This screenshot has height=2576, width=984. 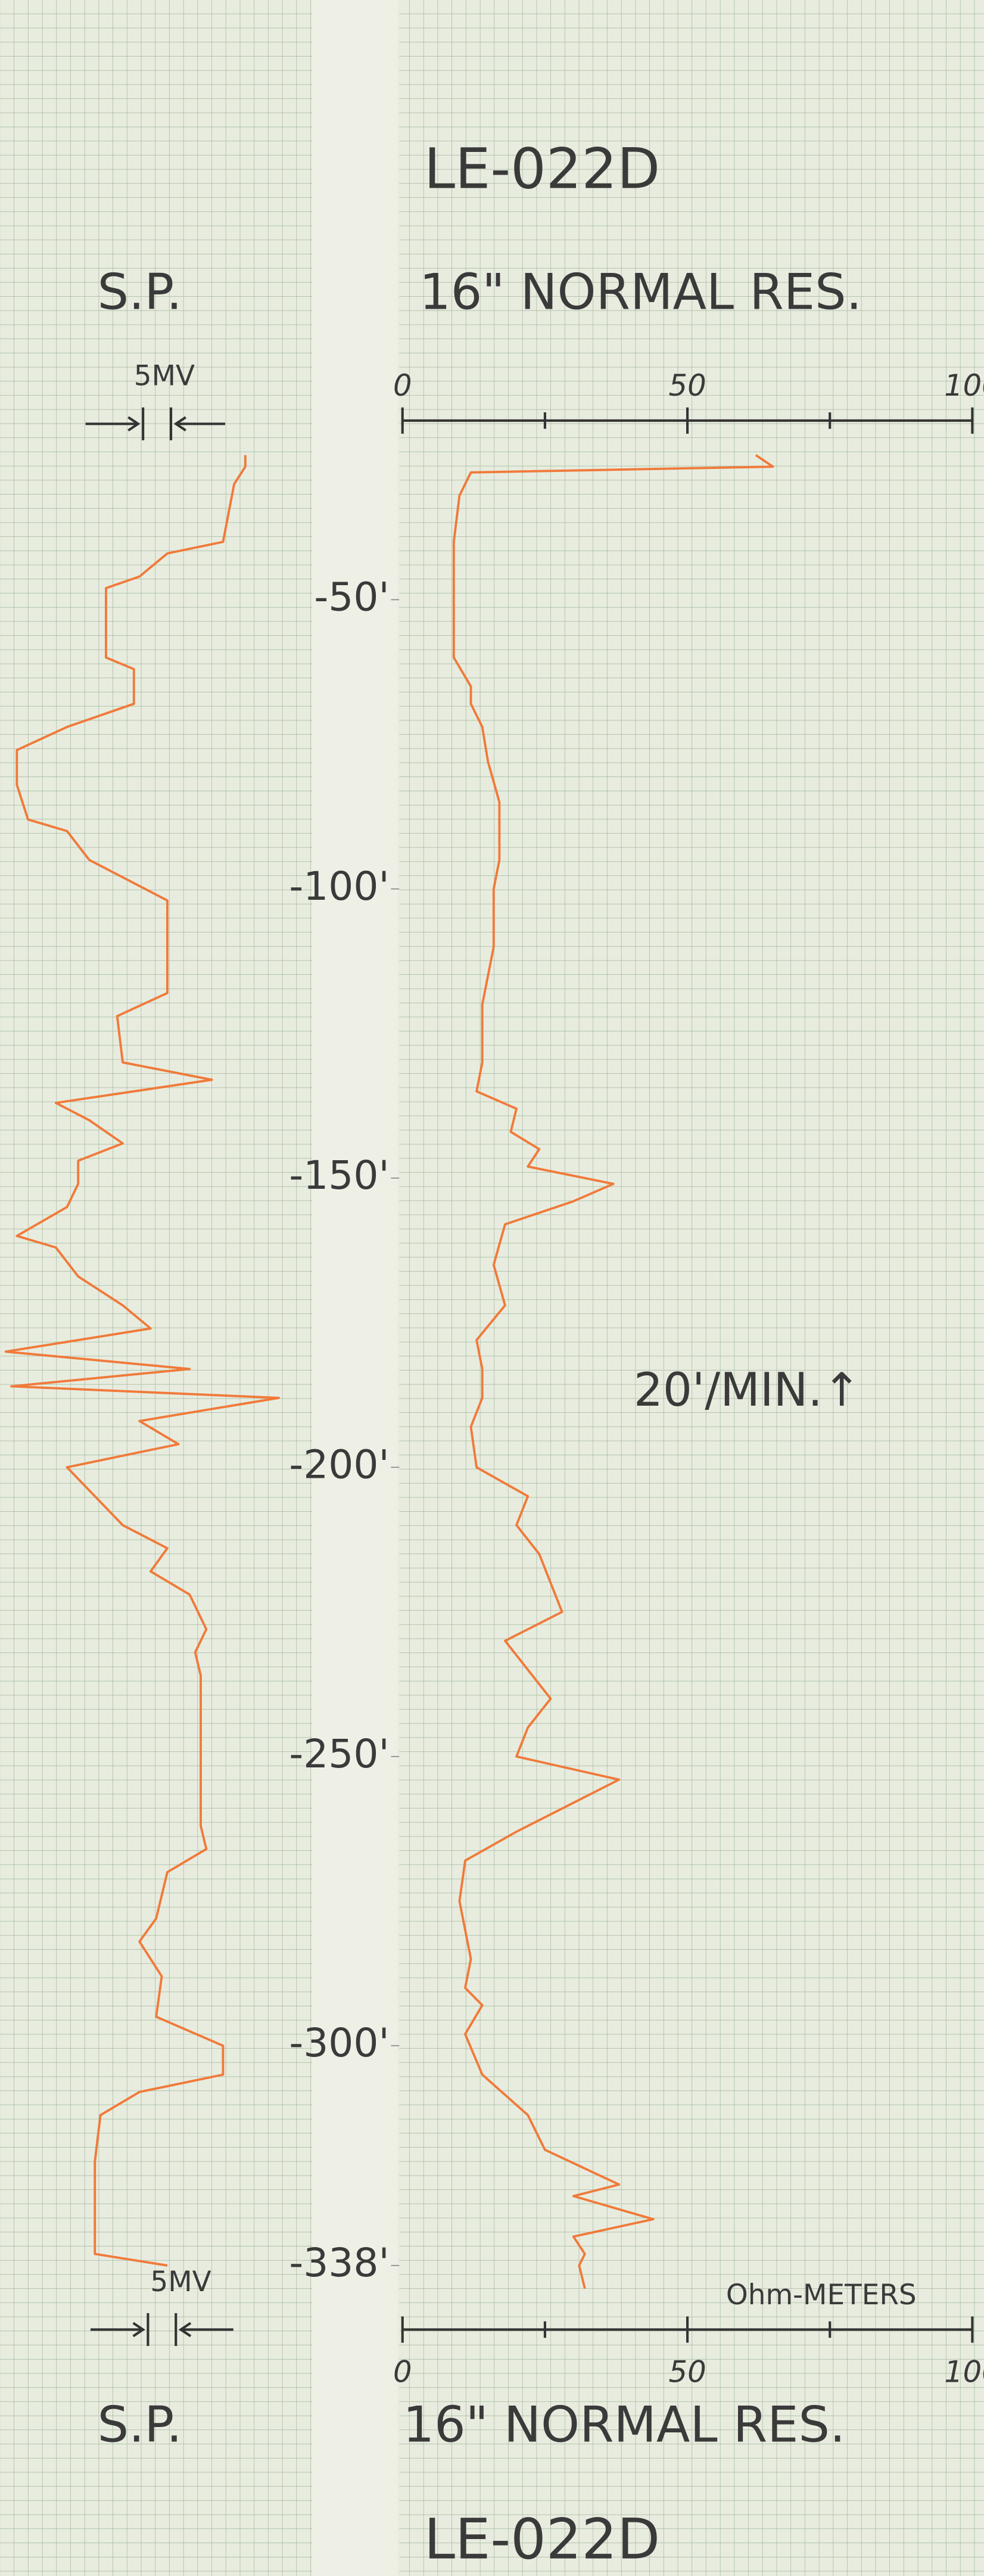 I want to click on annotation: 20'/MIN.↑, so click(x=747, y=1390).